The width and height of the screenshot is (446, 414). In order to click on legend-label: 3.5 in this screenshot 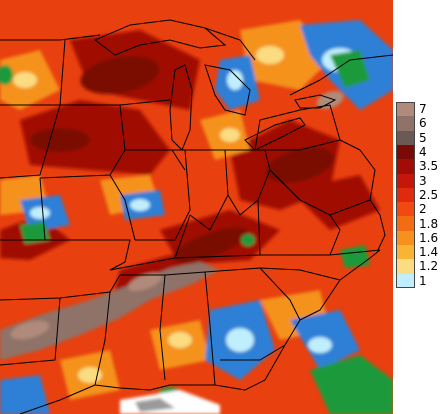, I will do `click(429, 166)`.